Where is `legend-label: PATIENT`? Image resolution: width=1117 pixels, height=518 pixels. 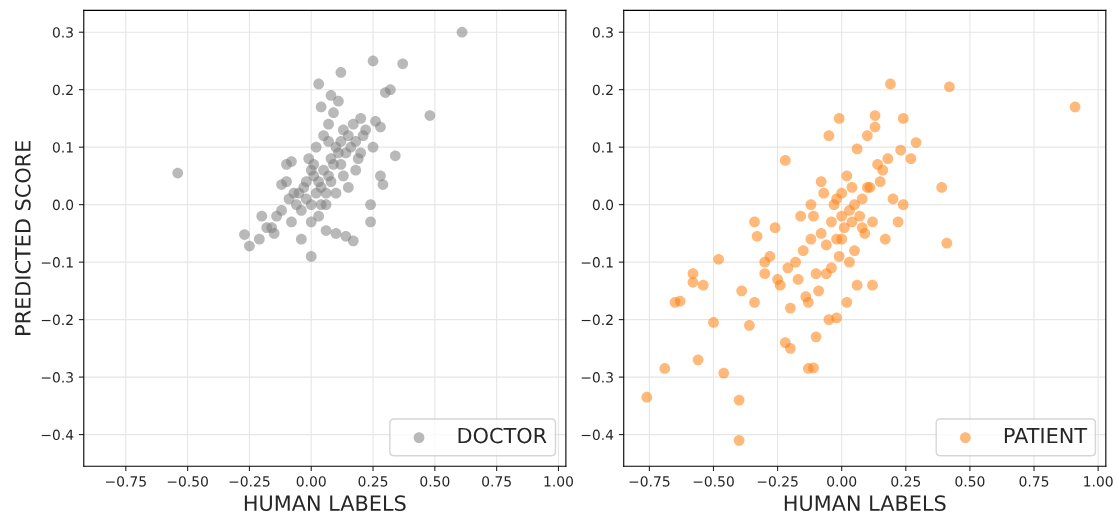 legend-label: PATIENT is located at coordinates (1046, 435).